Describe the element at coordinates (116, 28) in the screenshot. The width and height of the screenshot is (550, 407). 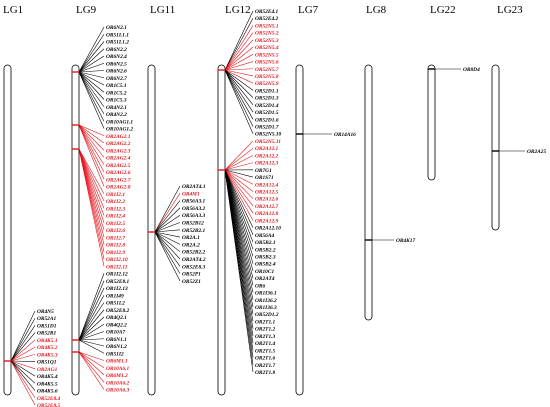
I see `gene-label: OR6N2.1` at that location.